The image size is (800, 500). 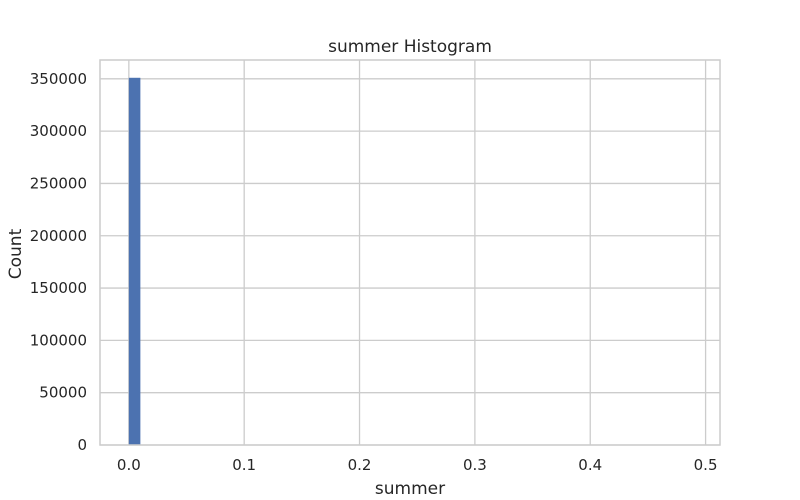 What do you see at coordinates (82, 445) in the screenshot?
I see `y-tick-label: 0` at bounding box center [82, 445].